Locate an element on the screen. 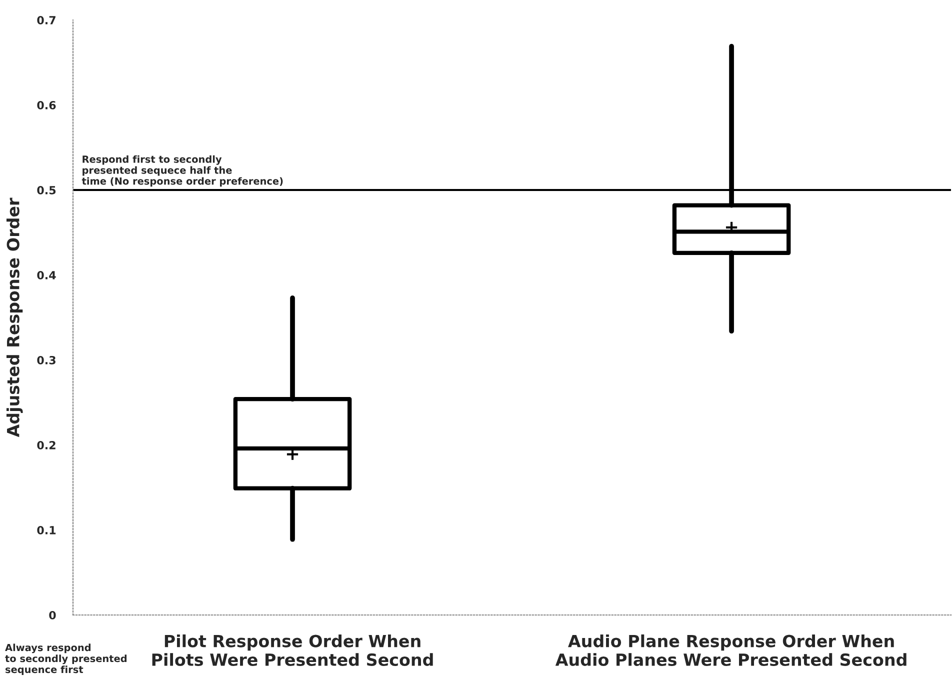 This screenshot has height=680, width=952. y-axis-title: Adjusted Response Order is located at coordinates (14, 318).